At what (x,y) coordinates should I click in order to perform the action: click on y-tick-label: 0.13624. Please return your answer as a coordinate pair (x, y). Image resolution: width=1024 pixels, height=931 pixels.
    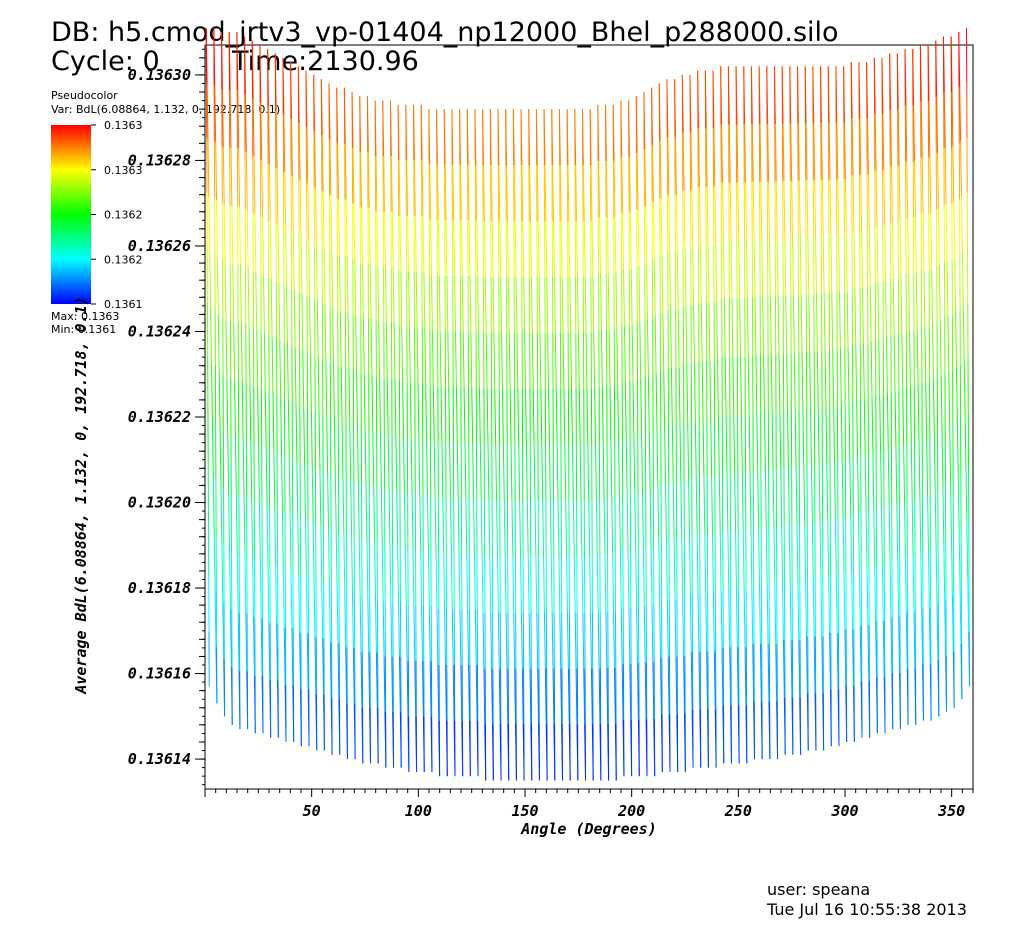
    Looking at the image, I should click on (159, 331).